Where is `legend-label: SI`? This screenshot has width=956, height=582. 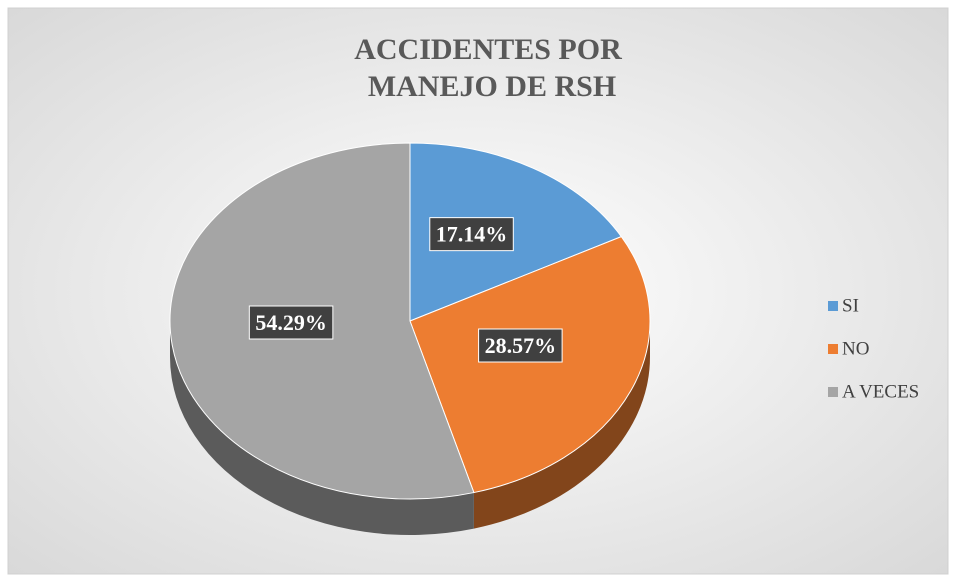
legend-label: SI is located at coordinates (850, 305).